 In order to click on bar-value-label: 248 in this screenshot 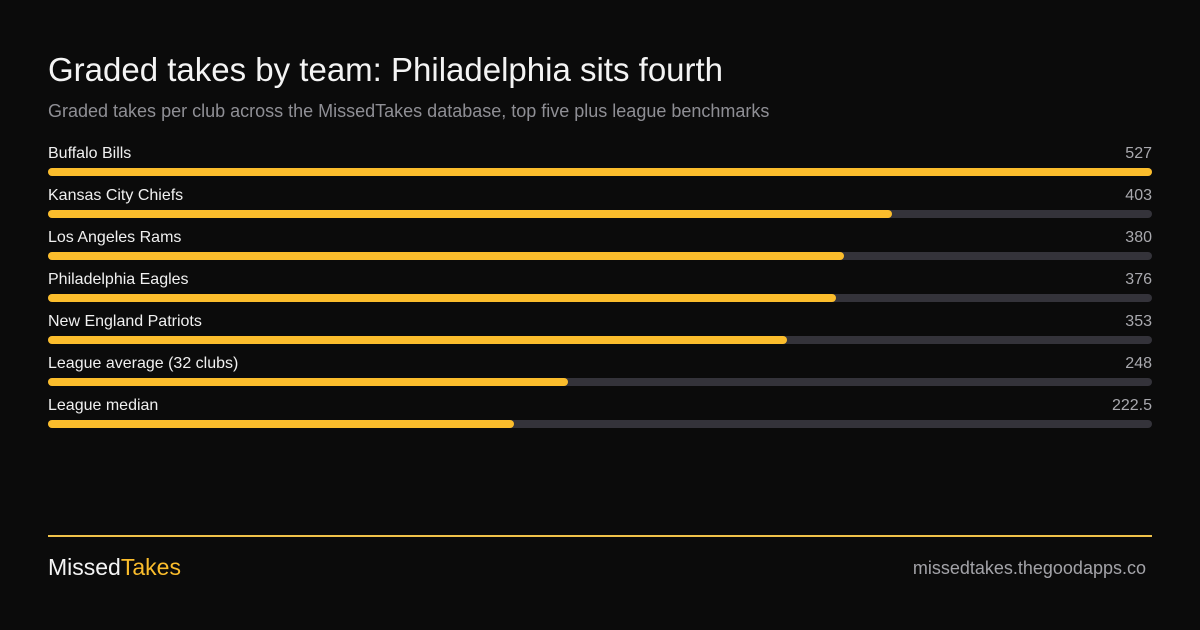, I will do `click(1138, 363)`.